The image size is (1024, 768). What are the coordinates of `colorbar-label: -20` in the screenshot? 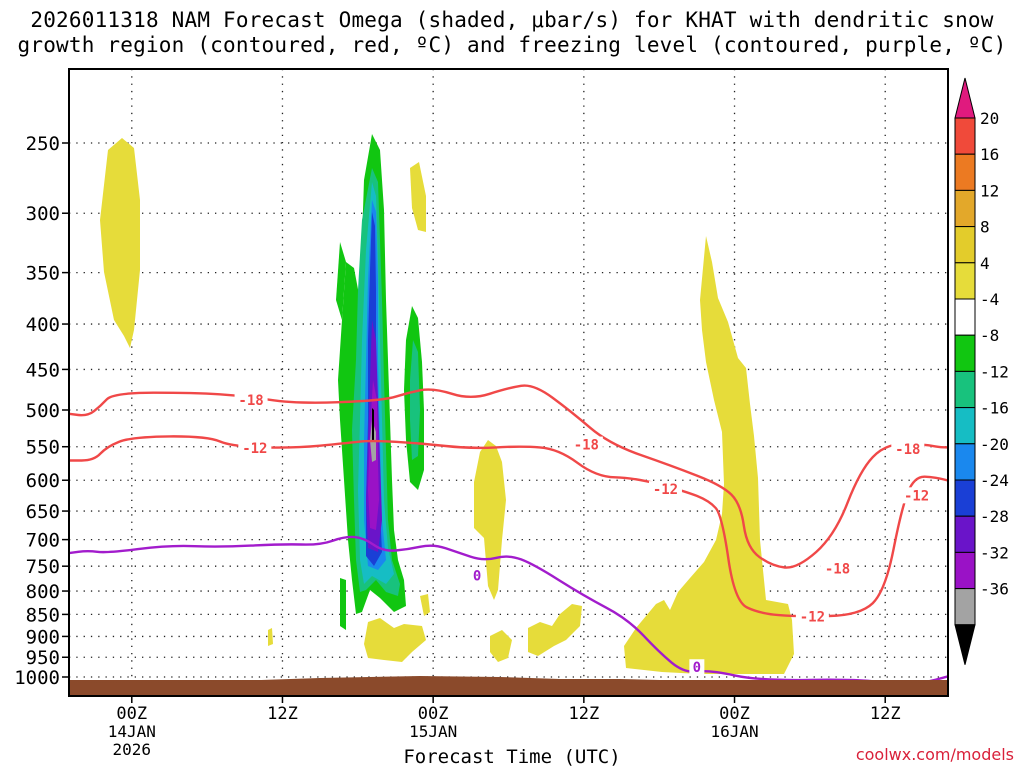 It's located at (994, 444).